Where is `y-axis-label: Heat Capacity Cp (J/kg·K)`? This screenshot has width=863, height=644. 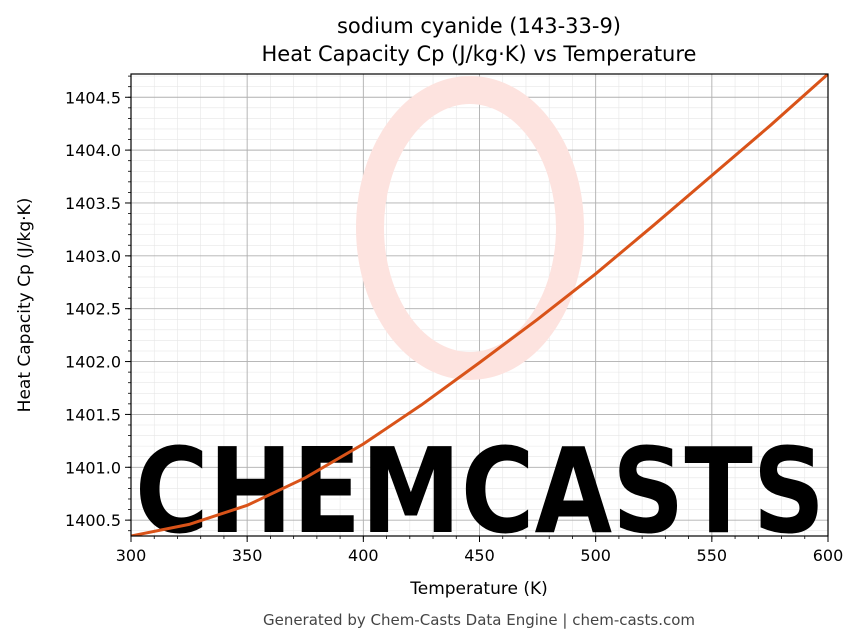 y-axis-label: Heat Capacity Cp (J/kg·K) is located at coordinates (25, 305).